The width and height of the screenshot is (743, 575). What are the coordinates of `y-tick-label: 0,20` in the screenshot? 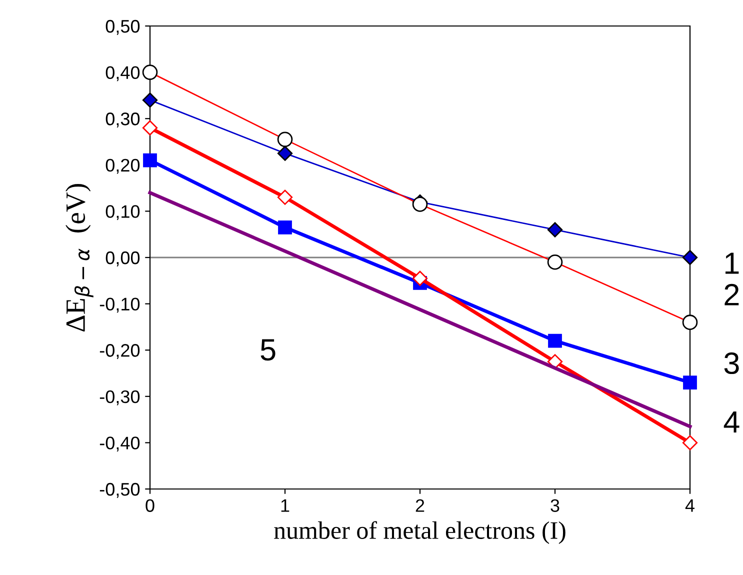 It's located at (123, 166).